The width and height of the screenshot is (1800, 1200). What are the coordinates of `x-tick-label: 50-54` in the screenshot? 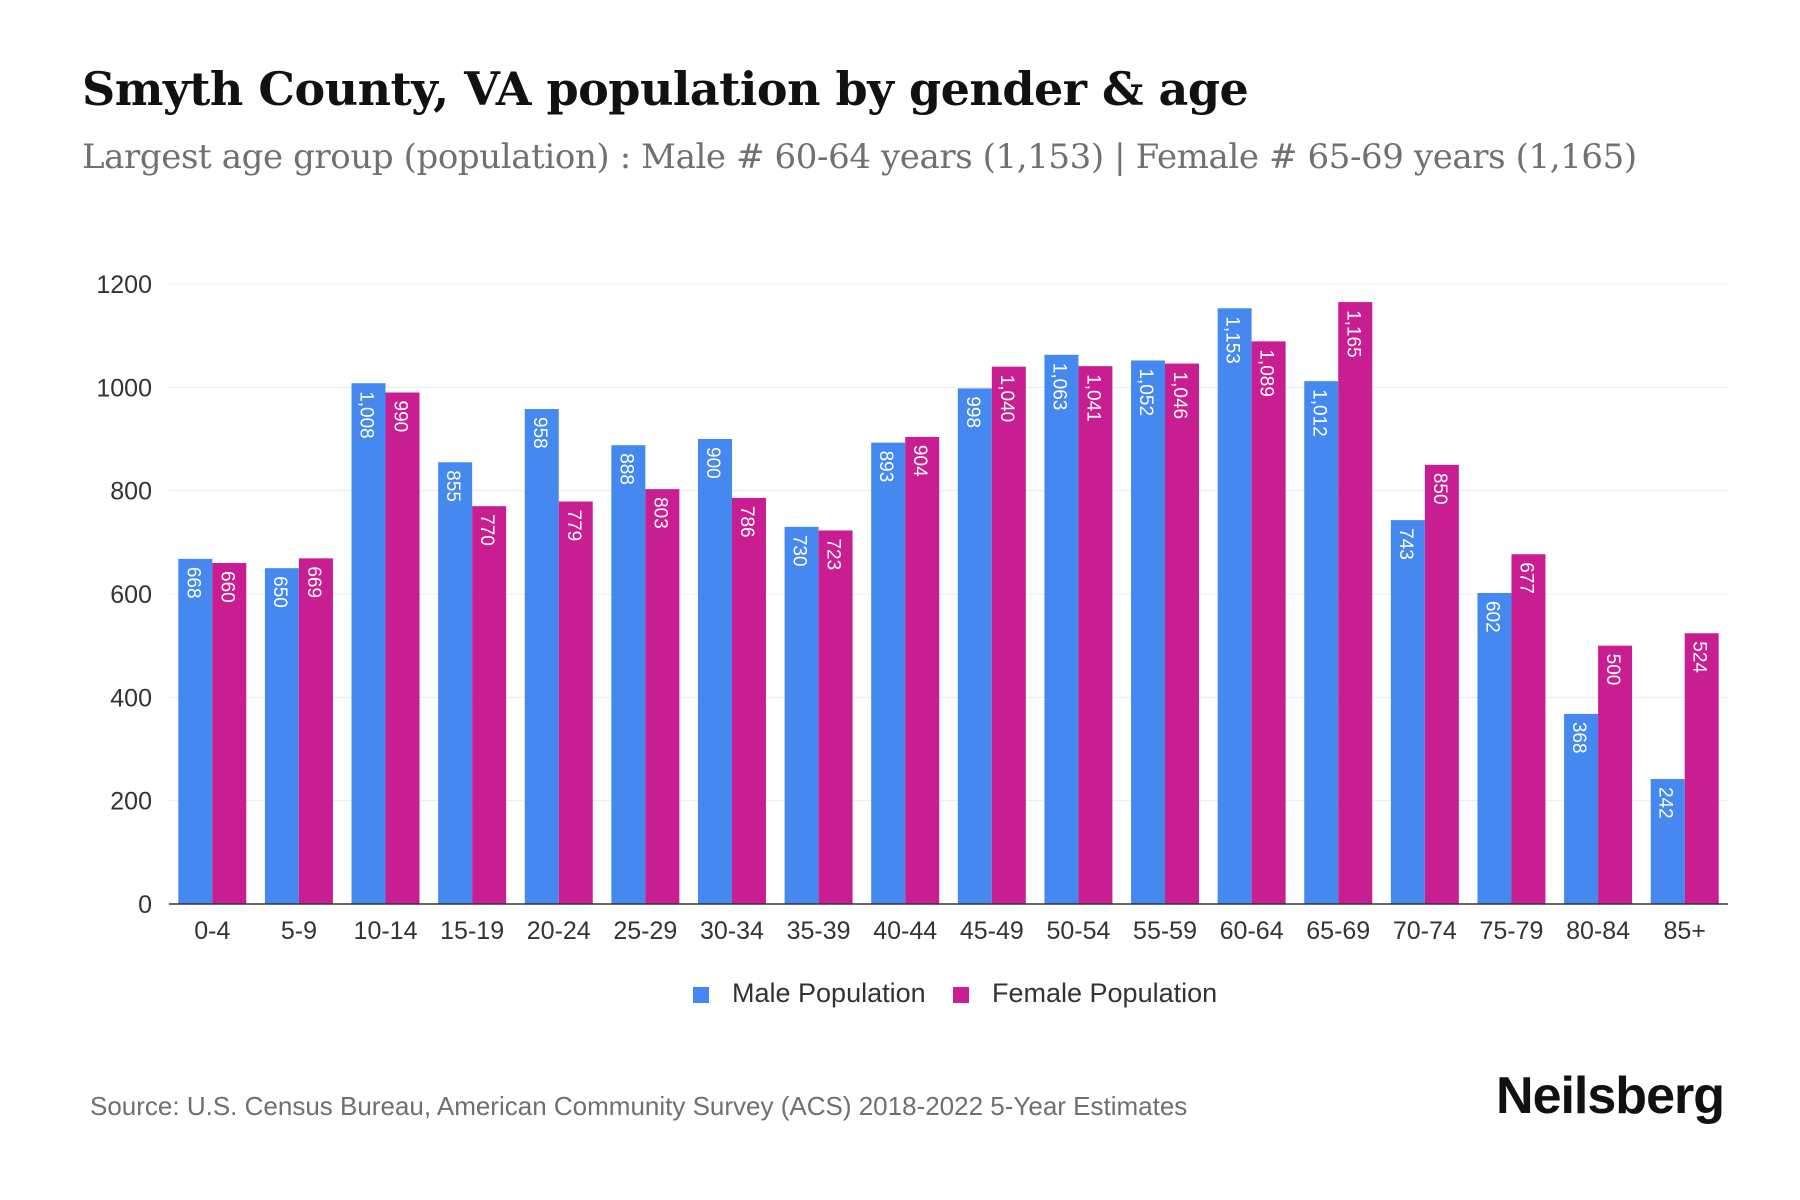 It's located at (1078, 931).